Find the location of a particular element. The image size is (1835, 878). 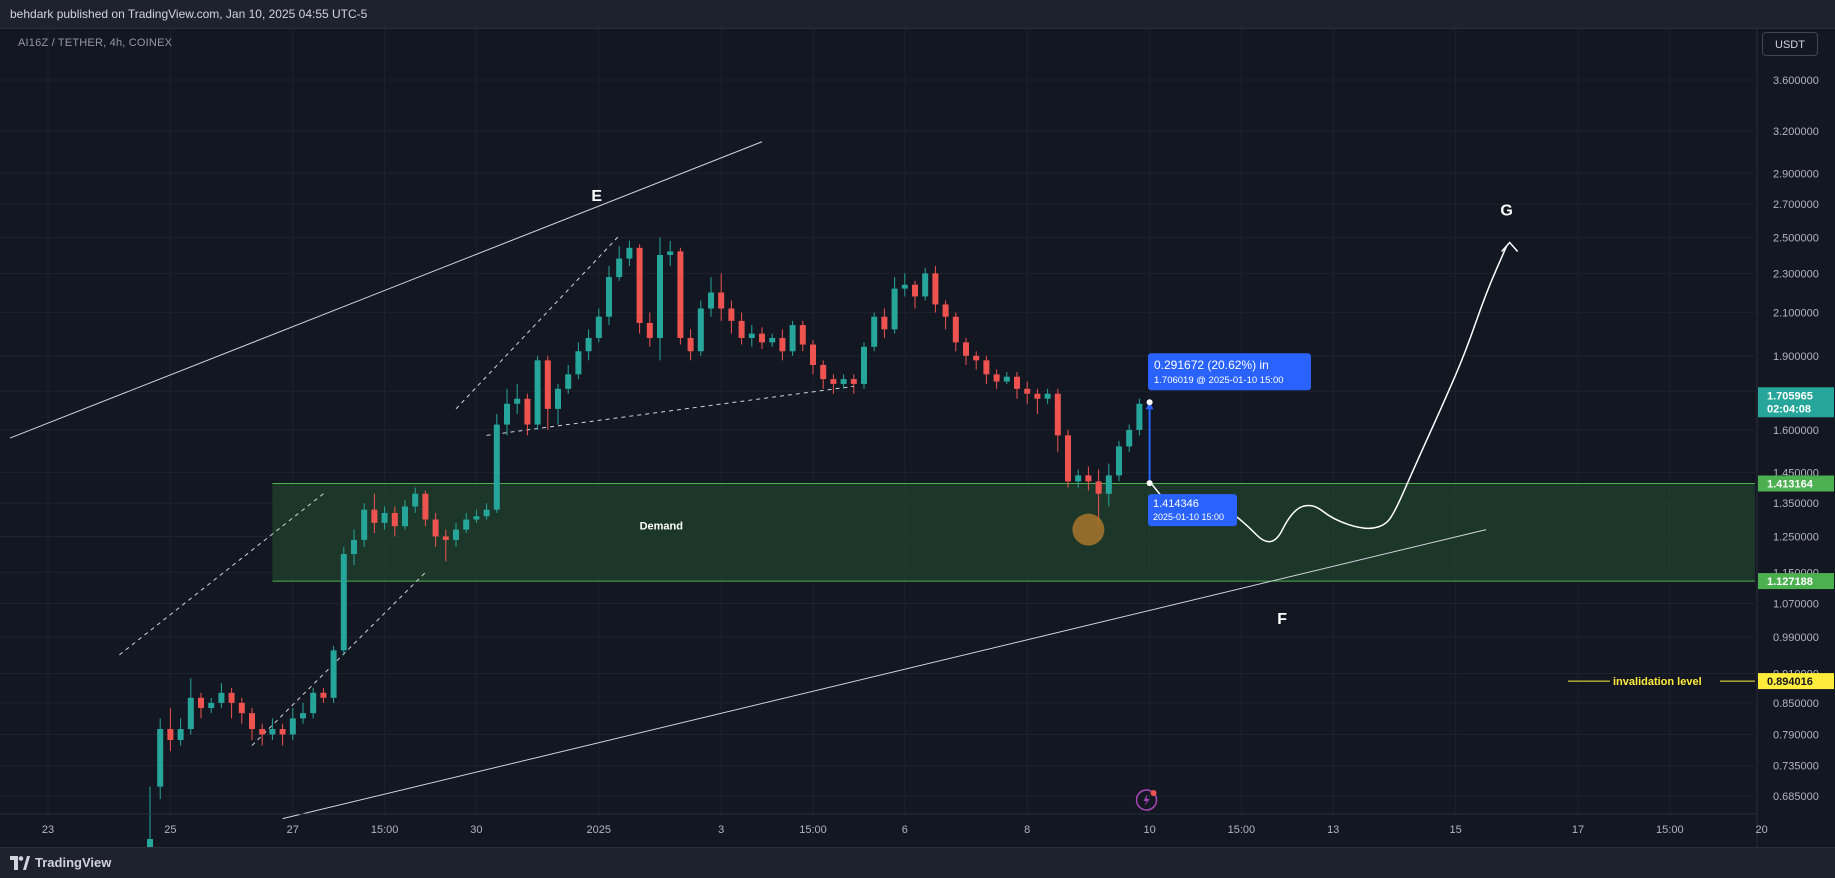

price-tick-label: 1.600000 is located at coordinates (1796, 431).